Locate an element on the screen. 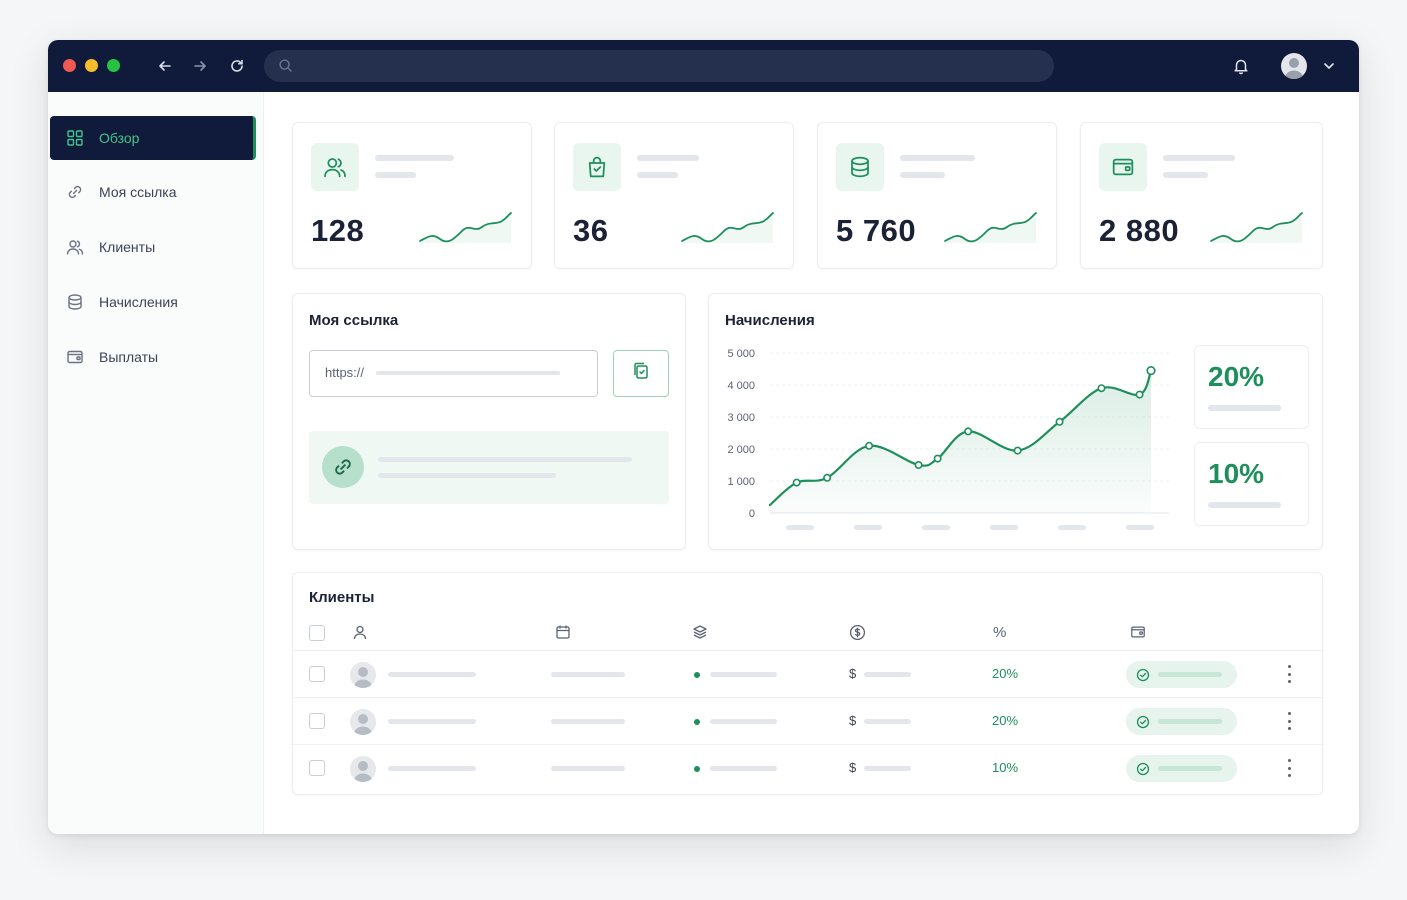 The height and width of the screenshot is (900, 1407). y-tick-label: 2 000 is located at coordinates (741, 450).